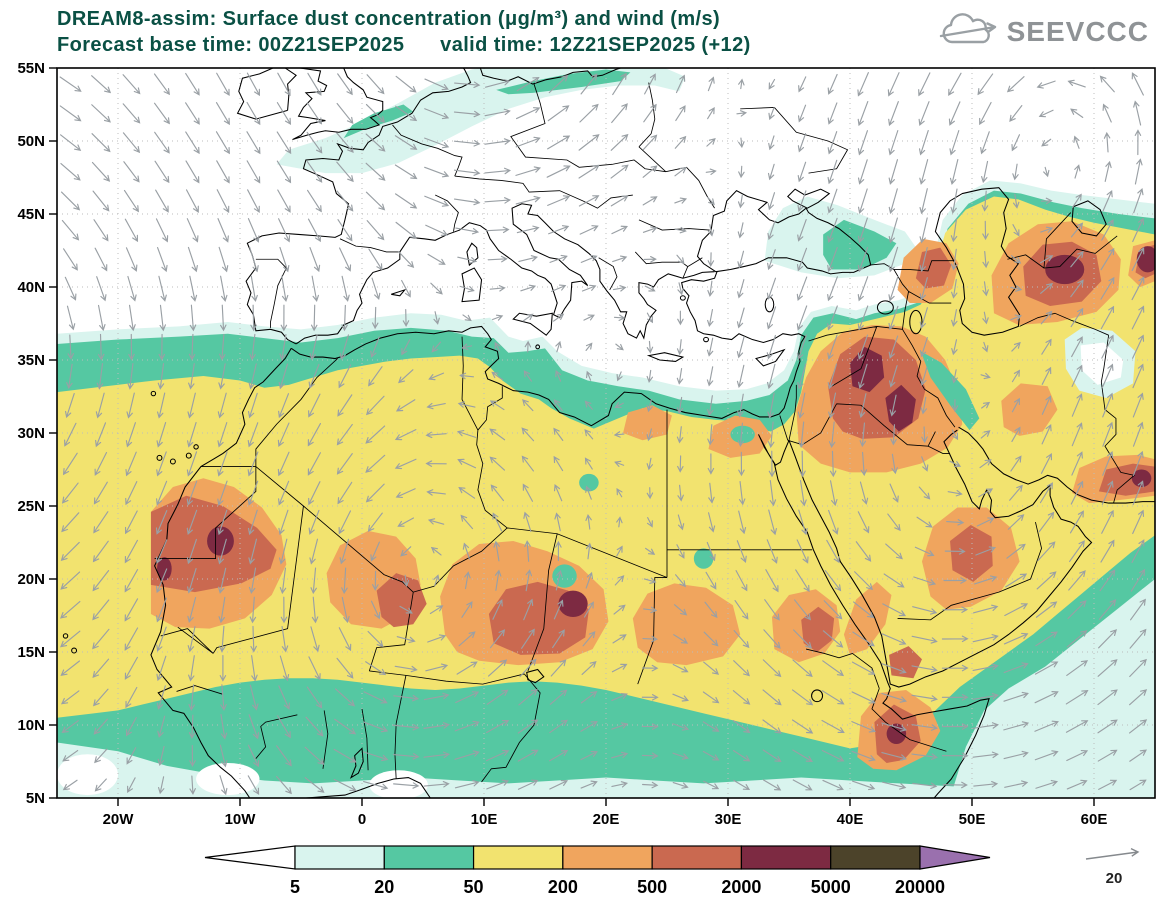 The height and width of the screenshot is (907, 1165). Describe the element at coordinates (31, 141) in the screenshot. I see `lat-tick-label: 50N` at that location.